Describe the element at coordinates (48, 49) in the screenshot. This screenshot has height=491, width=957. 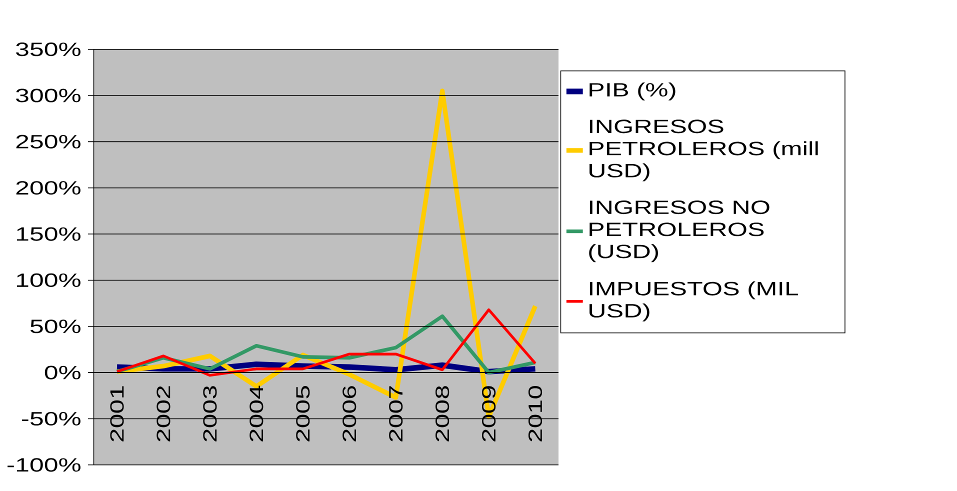
I see `y-tick-label: 350%` at that location.